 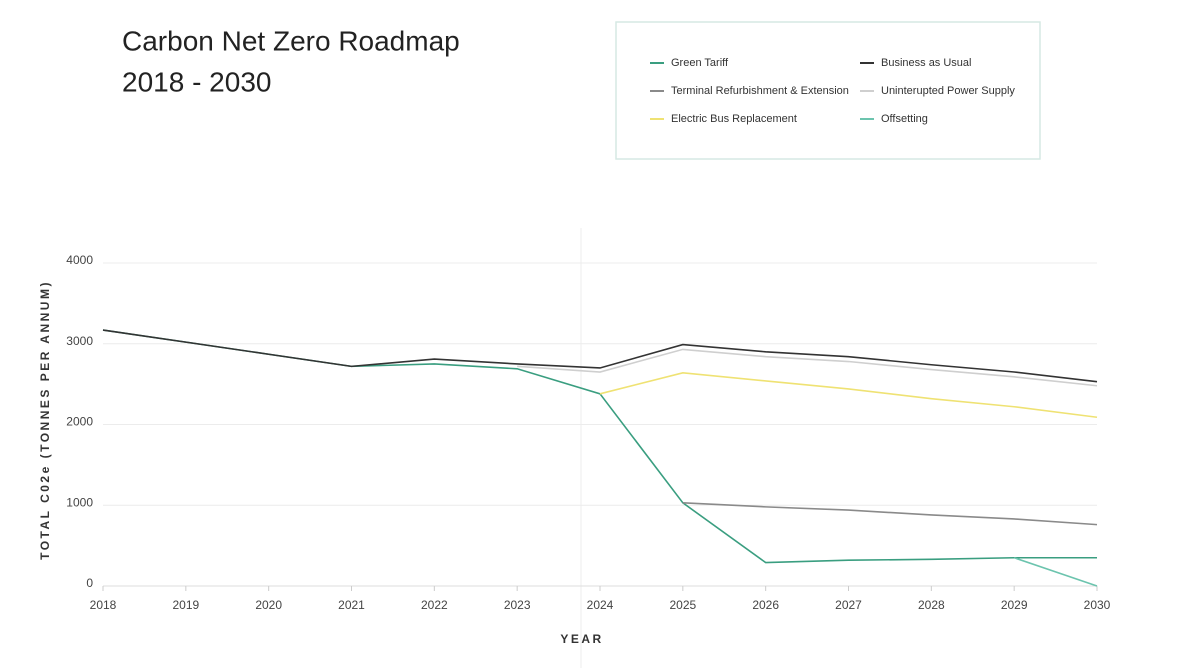 I want to click on x-tick-label: 2024, so click(x=600, y=605).